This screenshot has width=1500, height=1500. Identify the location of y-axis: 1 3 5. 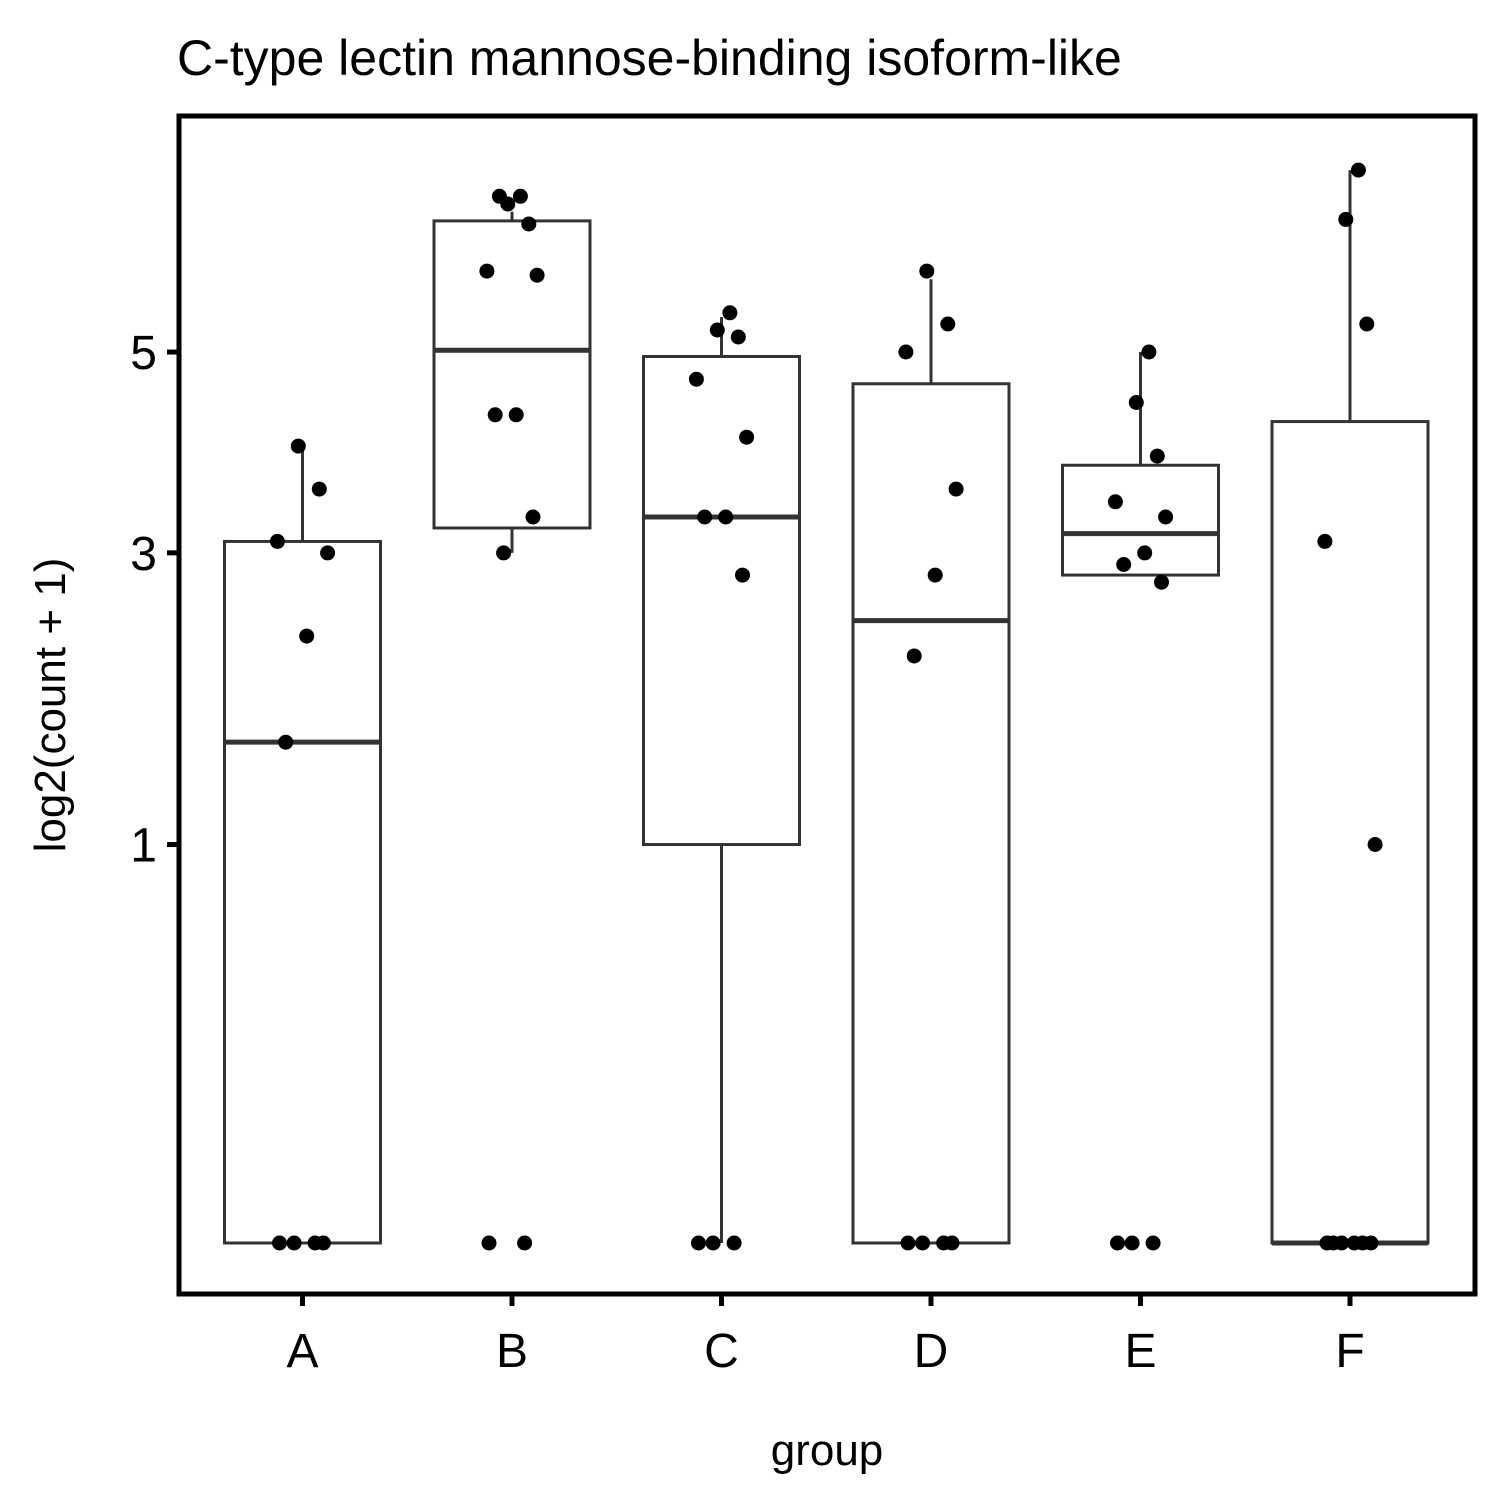
(154, 600).